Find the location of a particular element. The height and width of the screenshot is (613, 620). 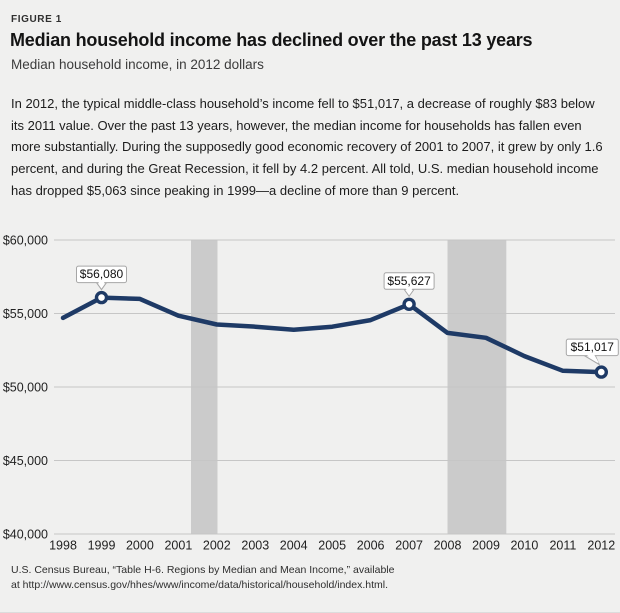

x-axis-label: 2007 is located at coordinates (409, 546).